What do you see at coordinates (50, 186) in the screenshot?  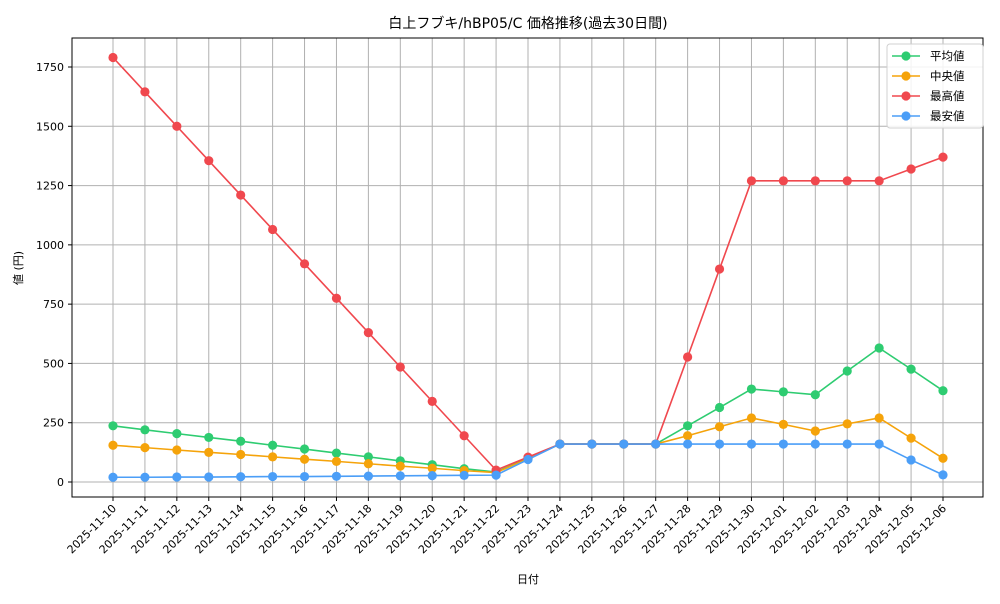 I see `y-tick-label: 1250` at bounding box center [50, 186].